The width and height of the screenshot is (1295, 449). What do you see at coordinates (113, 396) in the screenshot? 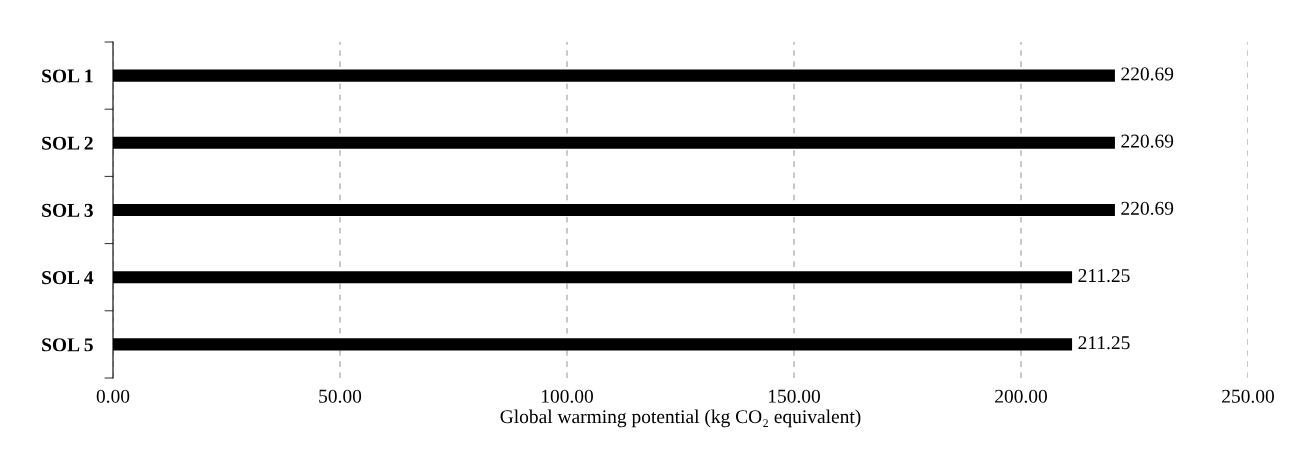
I see `x-tick-label: 0.00` at bounding box center [113, 396].